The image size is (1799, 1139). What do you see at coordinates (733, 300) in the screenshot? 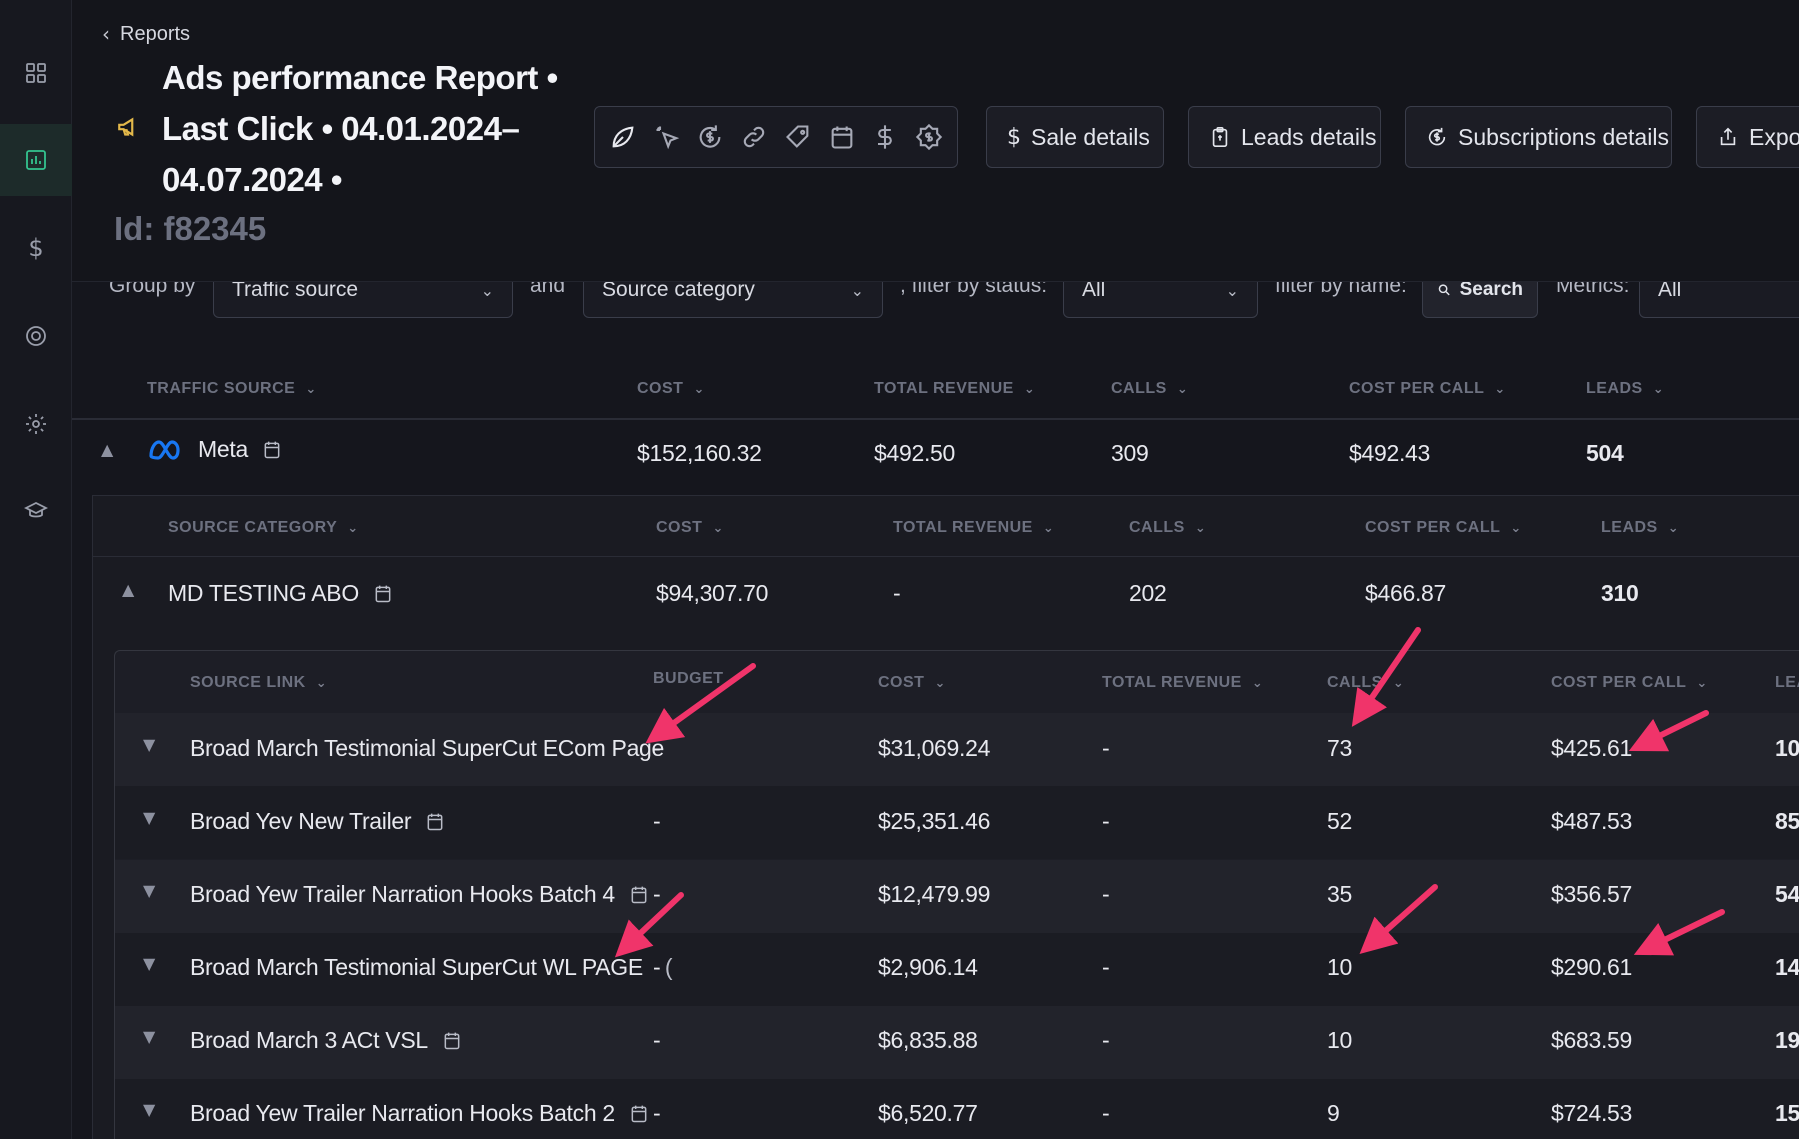
I see `source-category-select: Source category ⌄` at bounding box center [733, 300].